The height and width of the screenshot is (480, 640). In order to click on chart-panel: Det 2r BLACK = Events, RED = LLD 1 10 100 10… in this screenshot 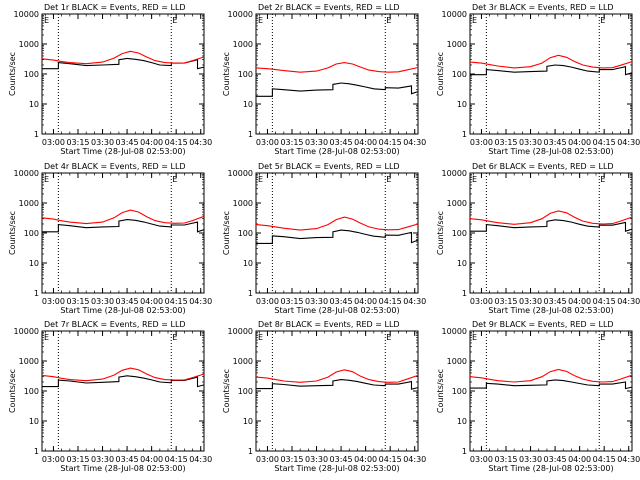, I will do `click(324, 79)`.